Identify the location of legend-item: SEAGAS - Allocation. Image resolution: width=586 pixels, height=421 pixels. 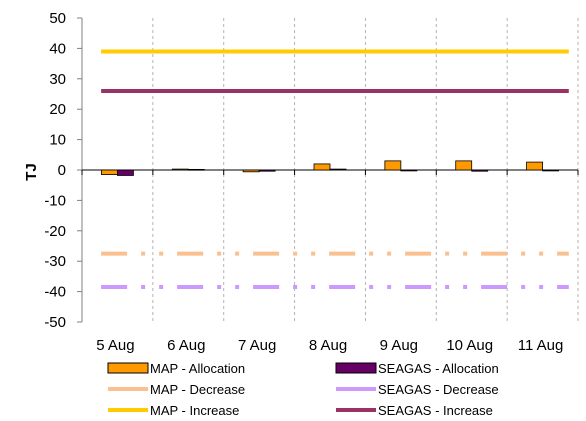
(417, 368).